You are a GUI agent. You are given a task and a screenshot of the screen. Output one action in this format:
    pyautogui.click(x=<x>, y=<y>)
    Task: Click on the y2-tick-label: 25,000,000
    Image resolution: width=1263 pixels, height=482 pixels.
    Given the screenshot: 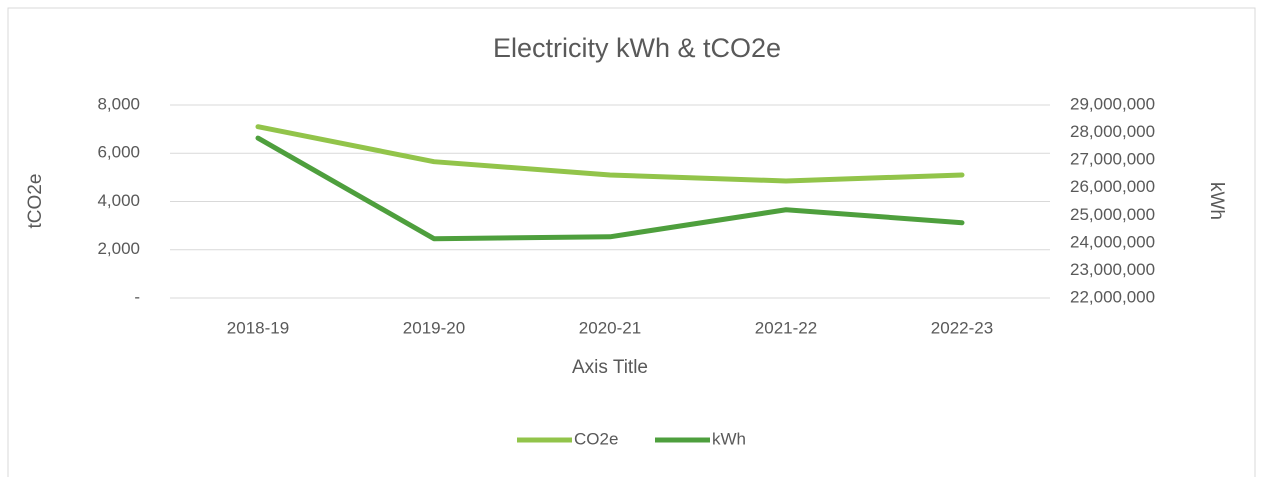 What is the action you would take?
    pyautogui.click(x=1112, y=214)
    